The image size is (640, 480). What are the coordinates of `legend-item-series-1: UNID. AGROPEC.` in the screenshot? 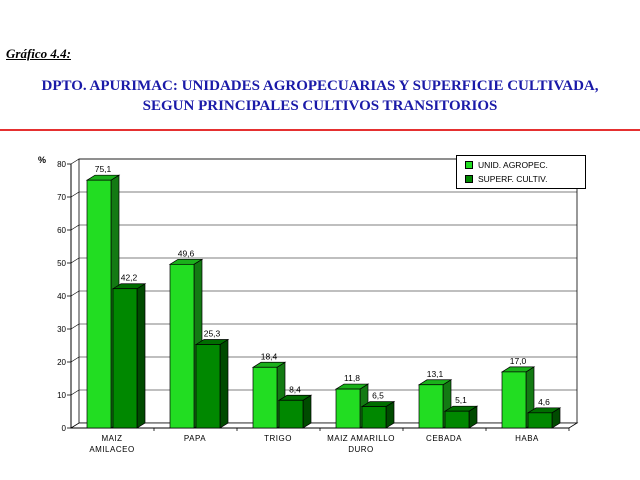 It's located at (506, 165).